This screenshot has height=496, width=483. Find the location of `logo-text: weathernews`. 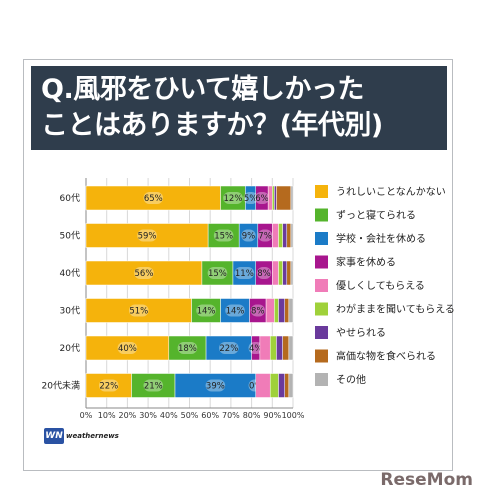

logo-text: weathernews is located at coordinates (92, 436).